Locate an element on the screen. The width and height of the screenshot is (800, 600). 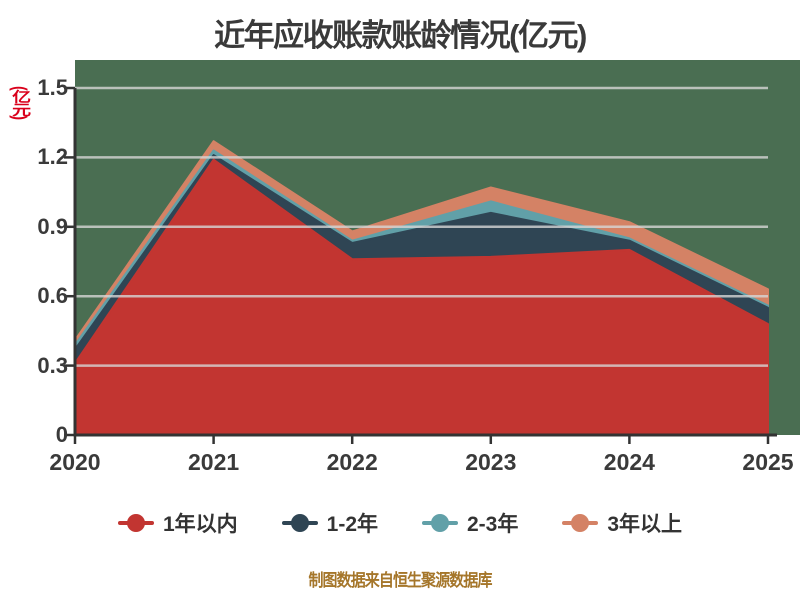
chart-title: 近年应收账款账龄情况(亿元) is located at coordinates (400, 35).